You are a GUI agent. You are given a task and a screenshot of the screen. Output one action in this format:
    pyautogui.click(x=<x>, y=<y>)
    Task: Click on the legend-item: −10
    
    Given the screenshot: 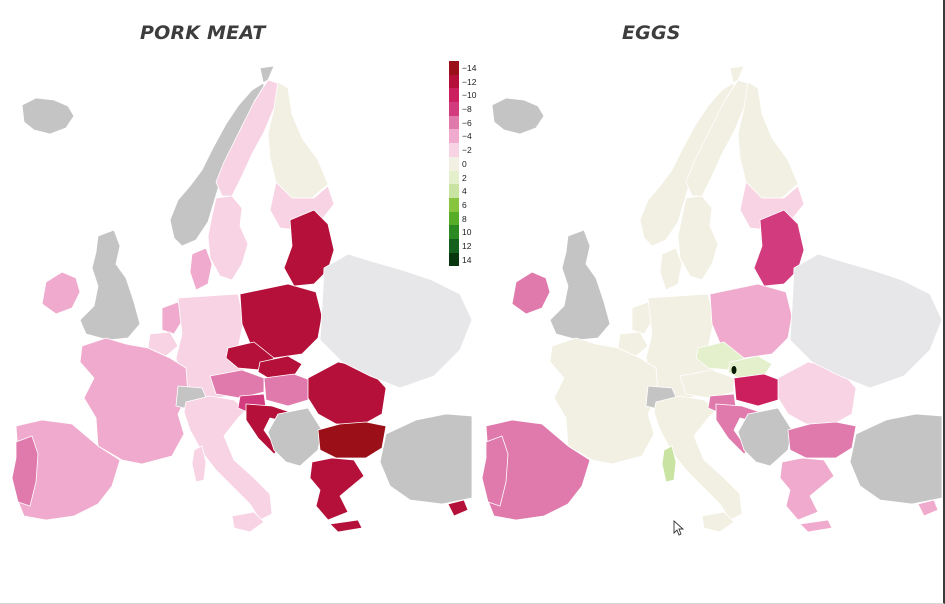 What is the action you would take?
    pyautogui.click(x=469, y=95)
    